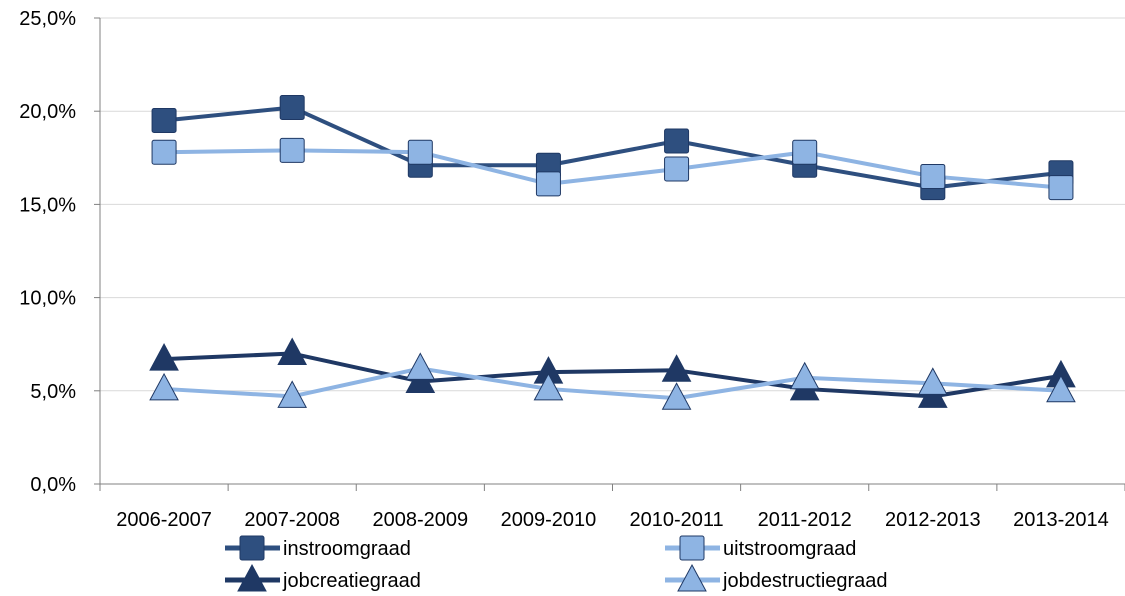 The width and height of the screenshot is (1125, 596). What do you see at coordinates (933, 520) in the screenshot?
I see `x-tick-label: 2012-2013` at bounding box center [933, 520].